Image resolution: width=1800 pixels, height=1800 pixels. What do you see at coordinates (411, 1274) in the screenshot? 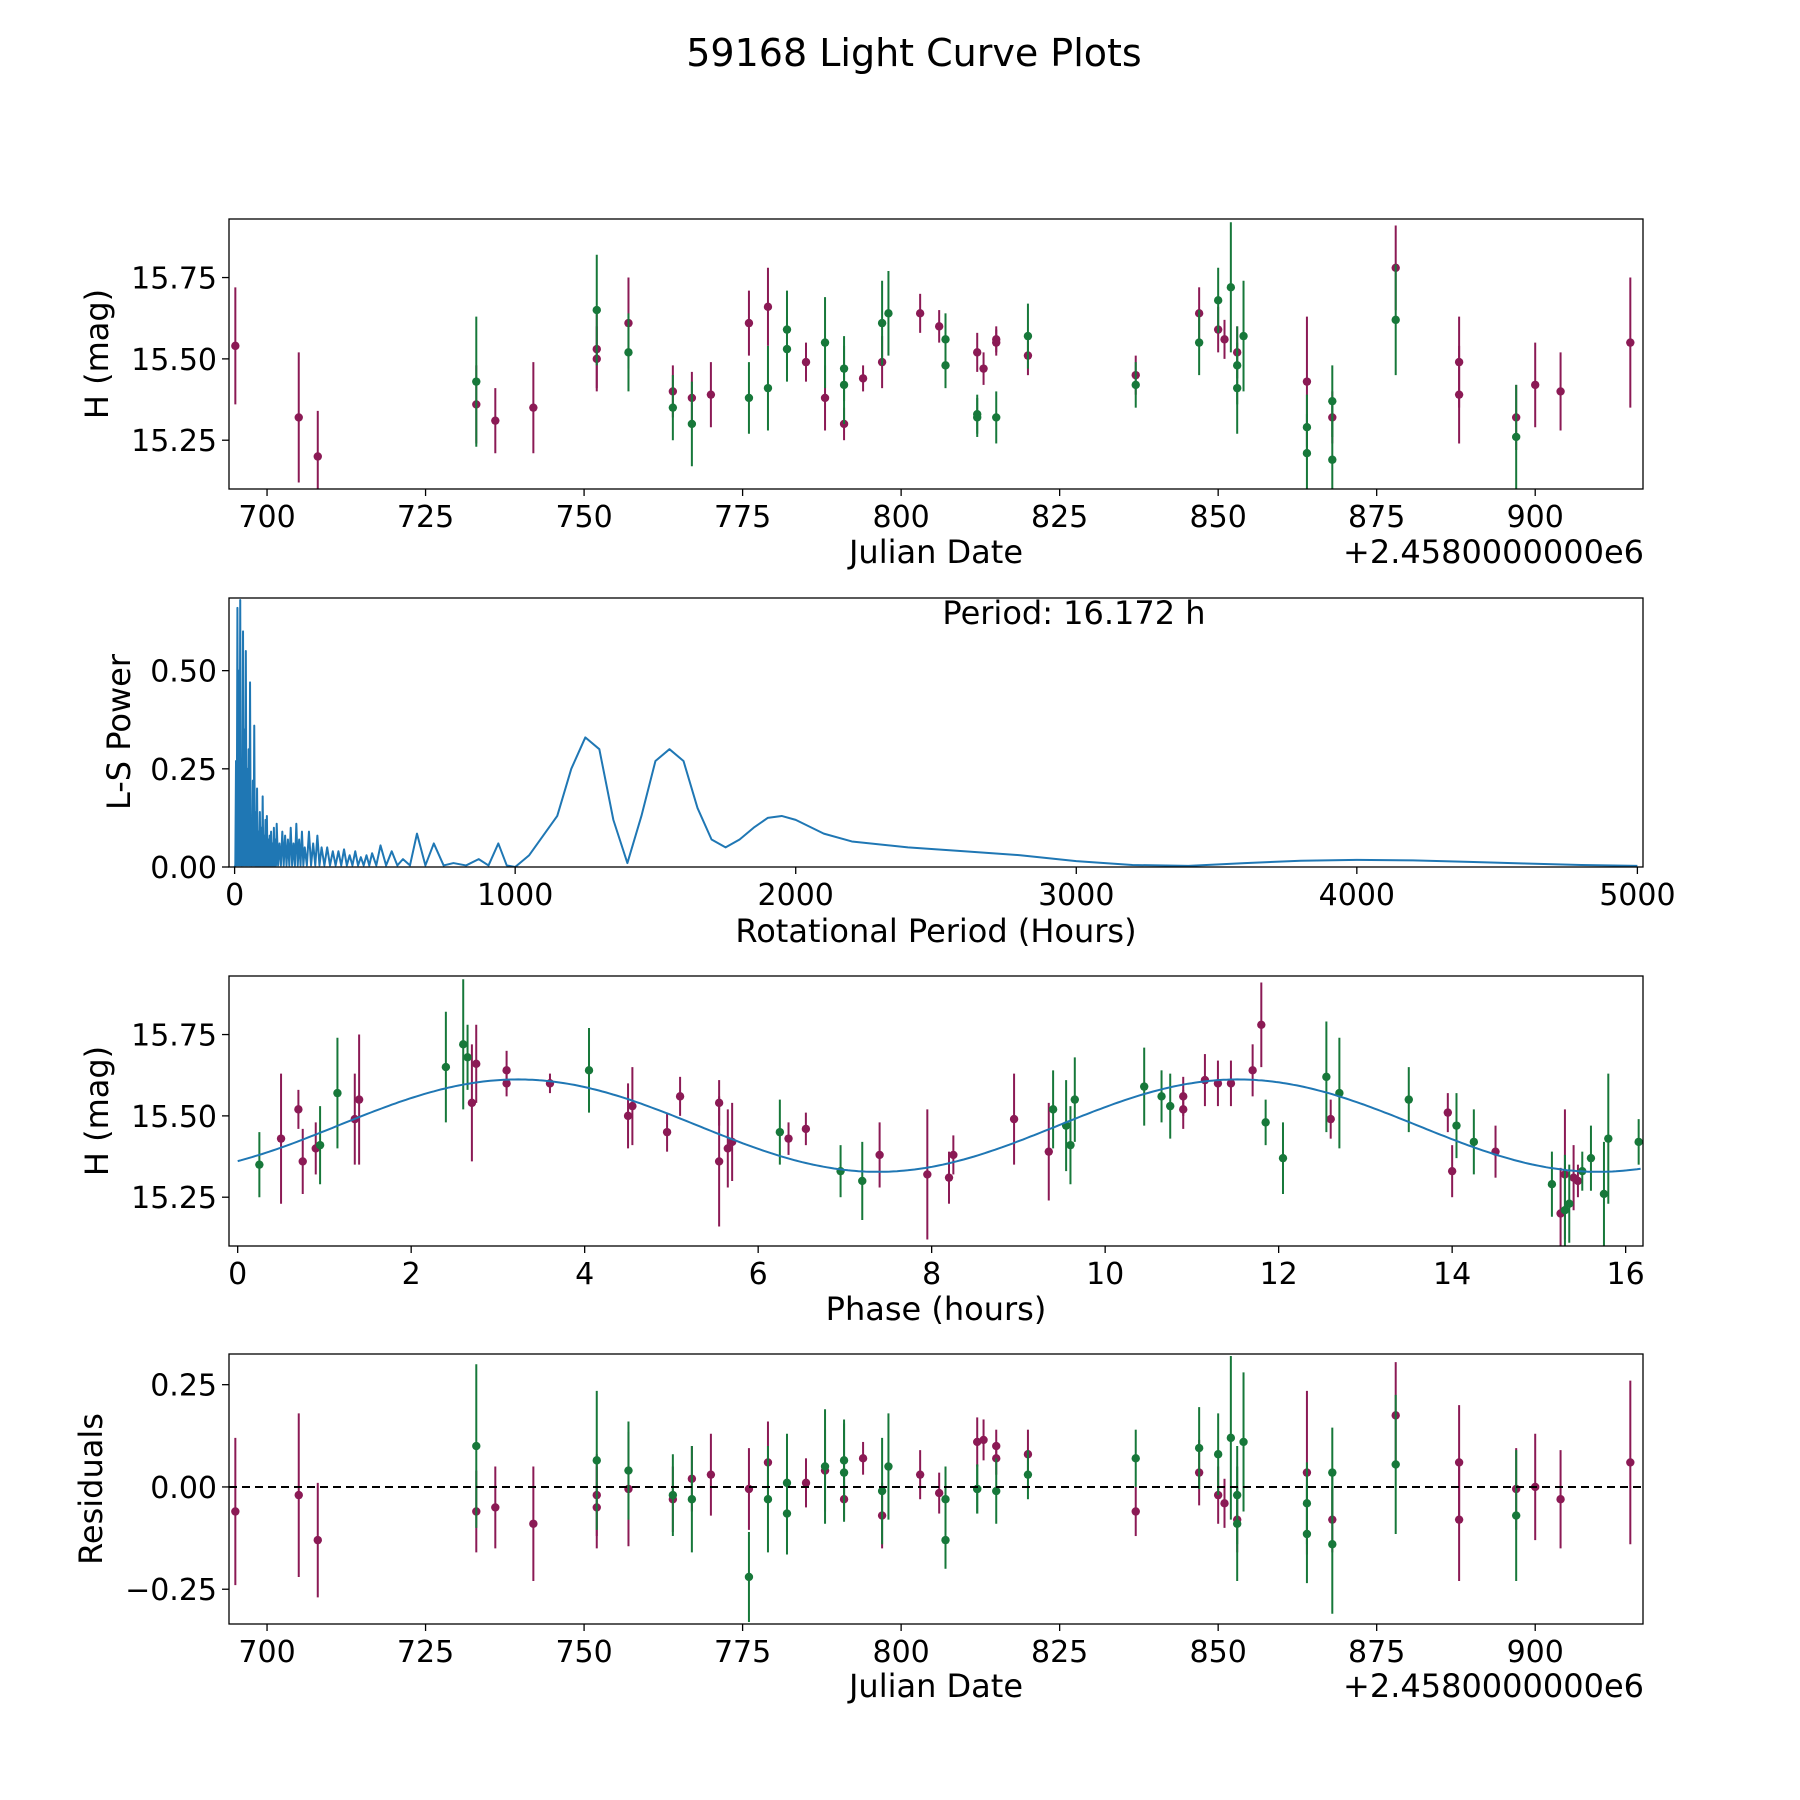
I see `phased-xtick-label: 2` at bounding box center [411, 1274].